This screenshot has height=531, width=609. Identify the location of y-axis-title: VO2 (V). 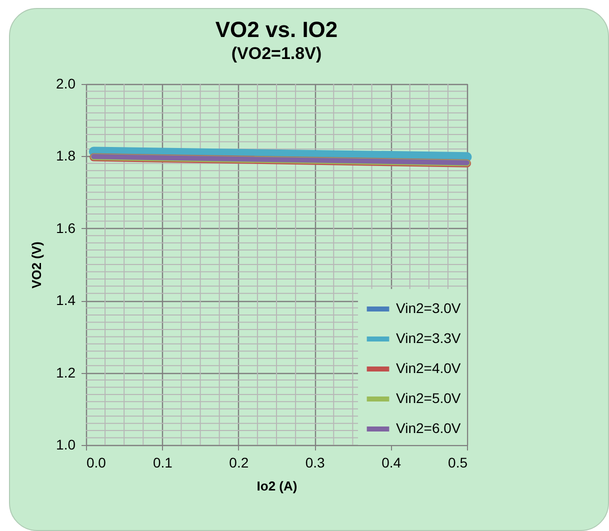
(36, 265).